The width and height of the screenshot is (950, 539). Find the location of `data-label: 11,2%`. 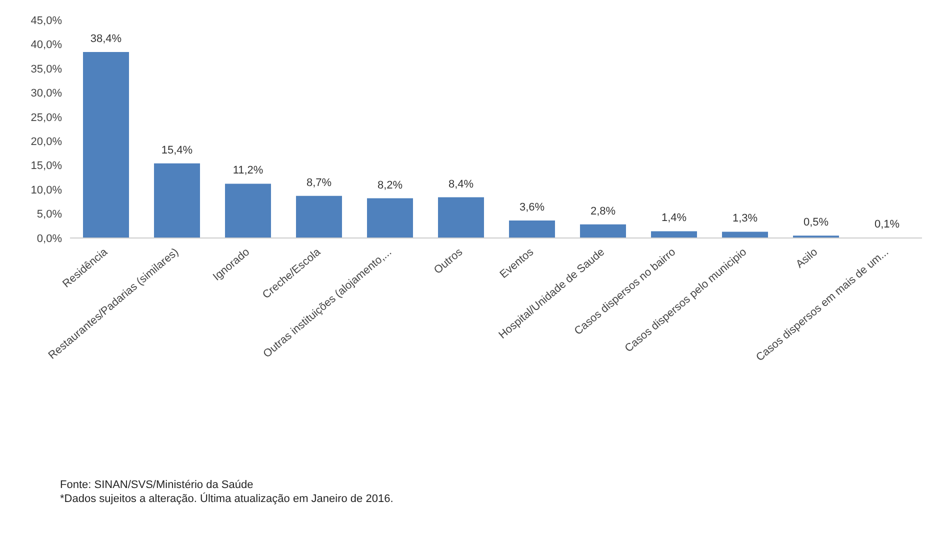

data-label: 11,2% is located at coordinates (248, 170).